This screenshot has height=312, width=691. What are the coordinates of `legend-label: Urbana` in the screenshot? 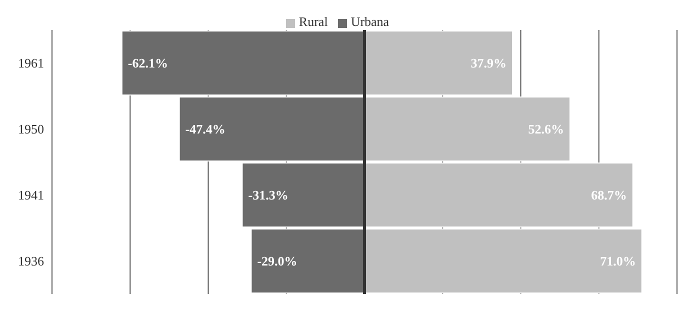 It's located at (370, 21).